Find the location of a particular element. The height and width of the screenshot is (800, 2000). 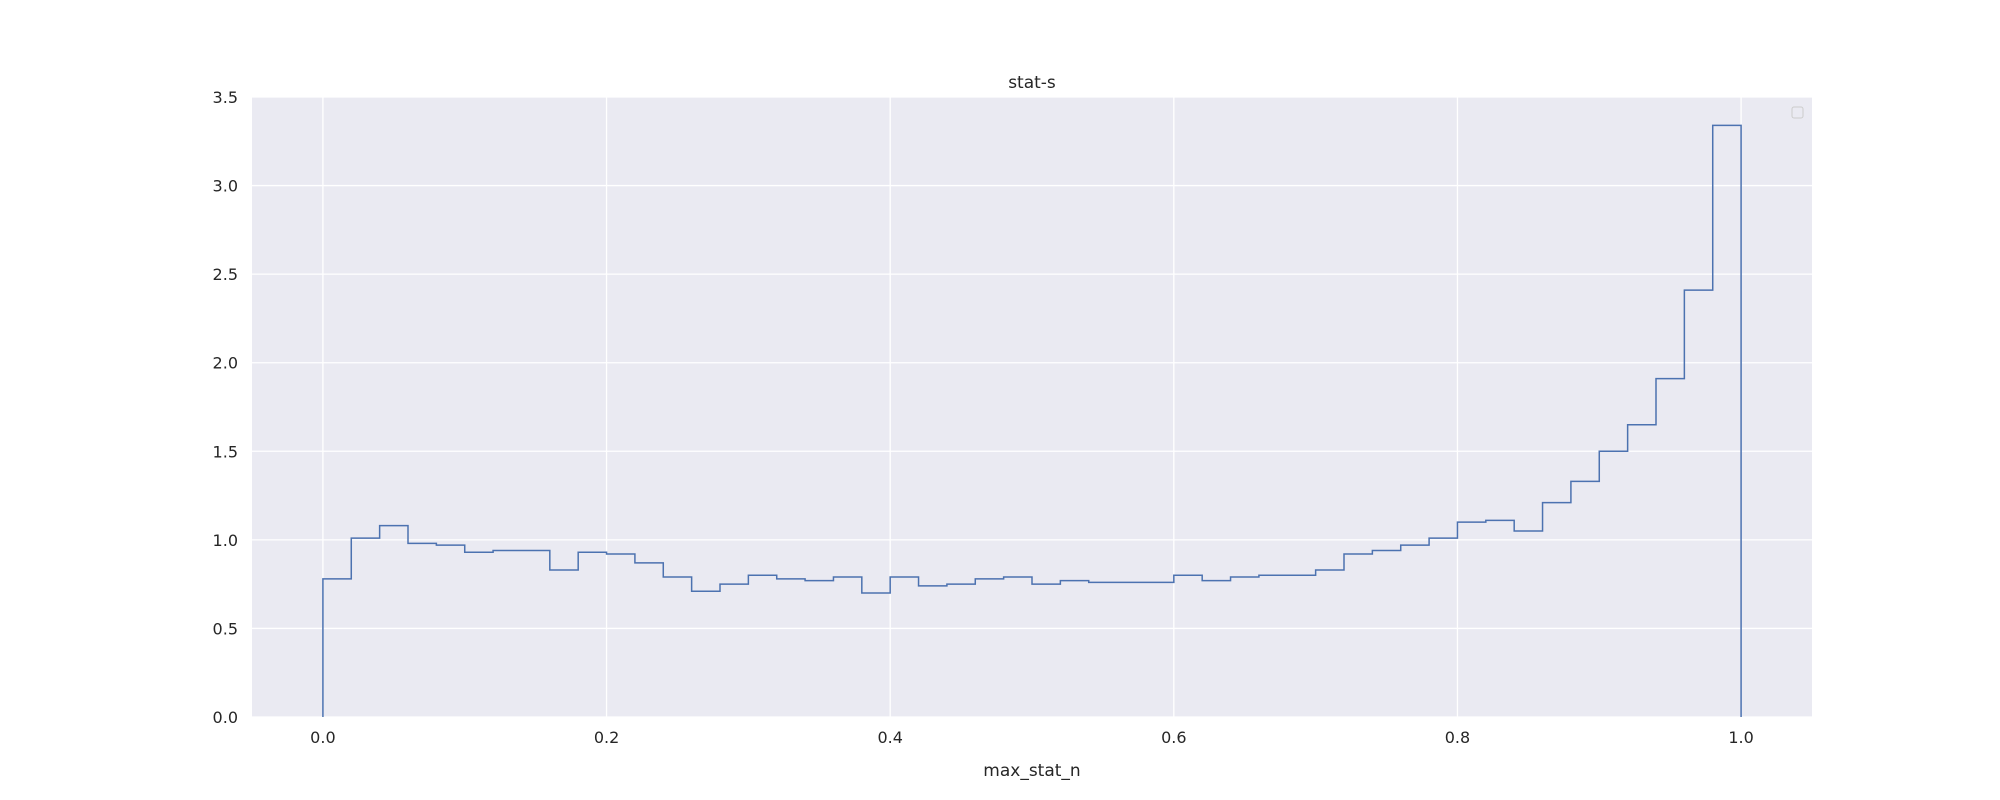

x-tick-labels: 0.0 0.2 0.4 0.6 0.8 1.0 is located at coordinates (1032, 737).